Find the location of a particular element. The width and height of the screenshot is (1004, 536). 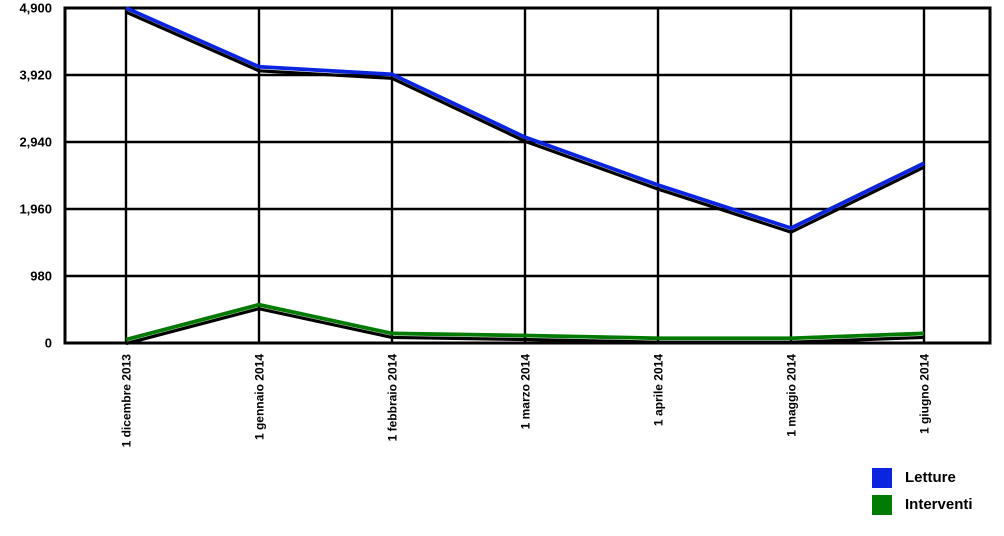

svg-text: 4,900 is located at coordinates (35, 8).